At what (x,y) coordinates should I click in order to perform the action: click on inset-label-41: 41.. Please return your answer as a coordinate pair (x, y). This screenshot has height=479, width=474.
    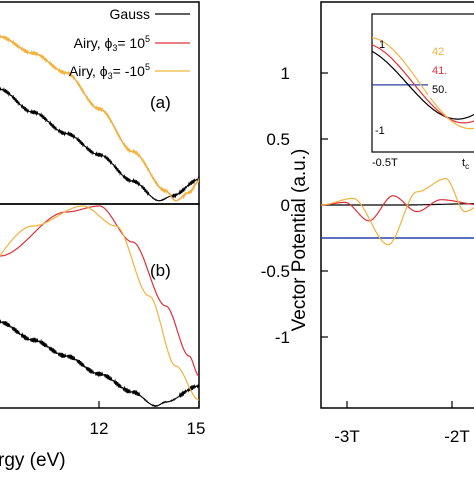
    Looking at the image, I should click on (439, 71).